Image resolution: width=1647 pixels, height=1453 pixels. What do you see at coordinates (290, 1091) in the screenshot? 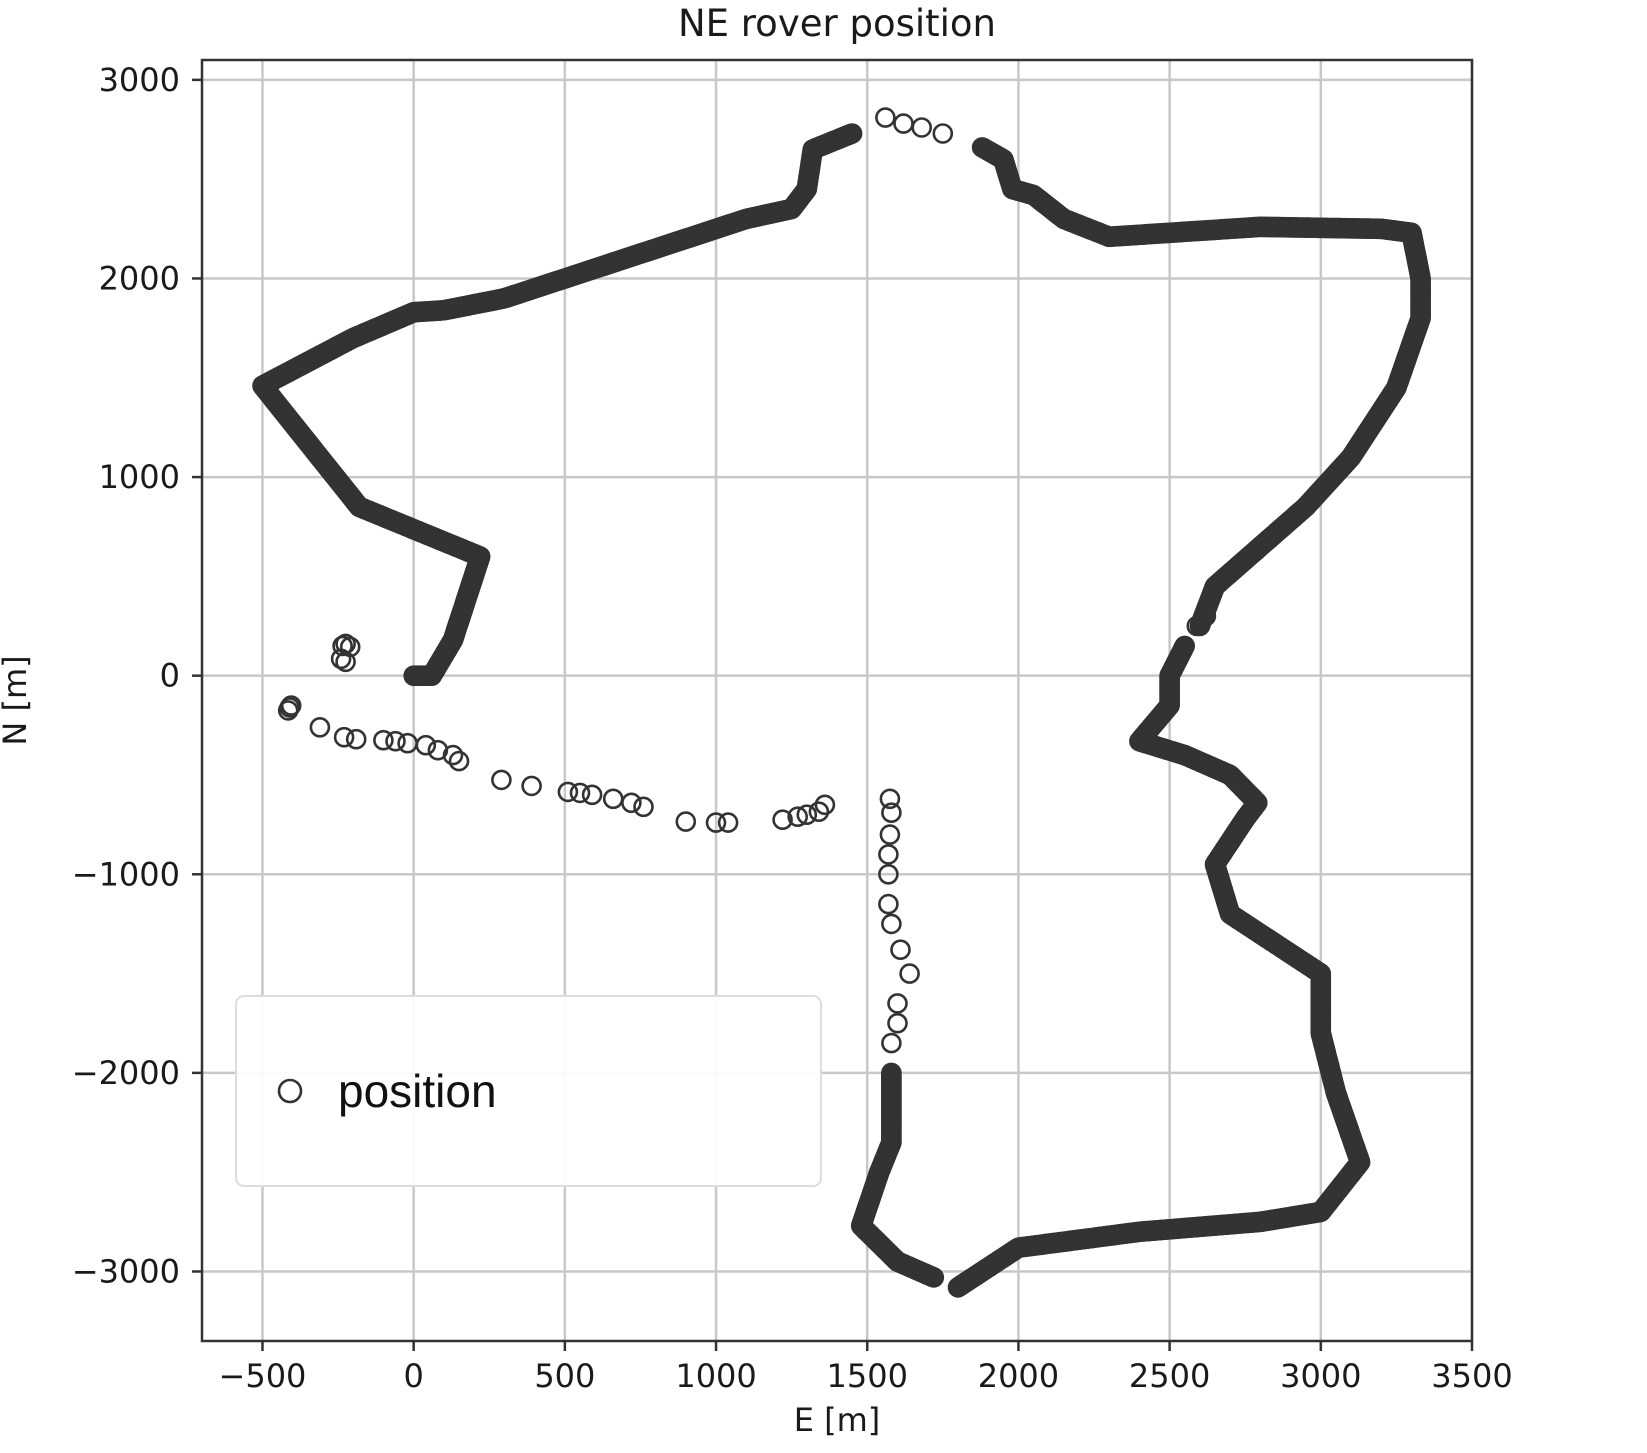
I see `legend-marker-position` at bounding box center [290, 1091].